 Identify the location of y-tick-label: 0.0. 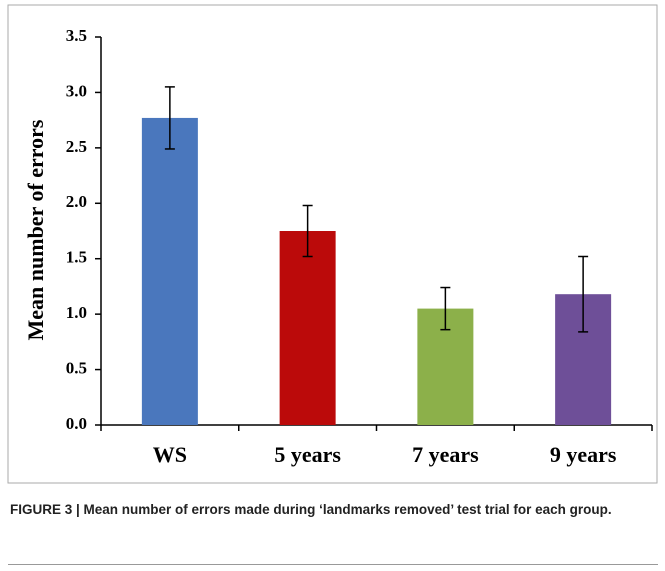
(76, 423).